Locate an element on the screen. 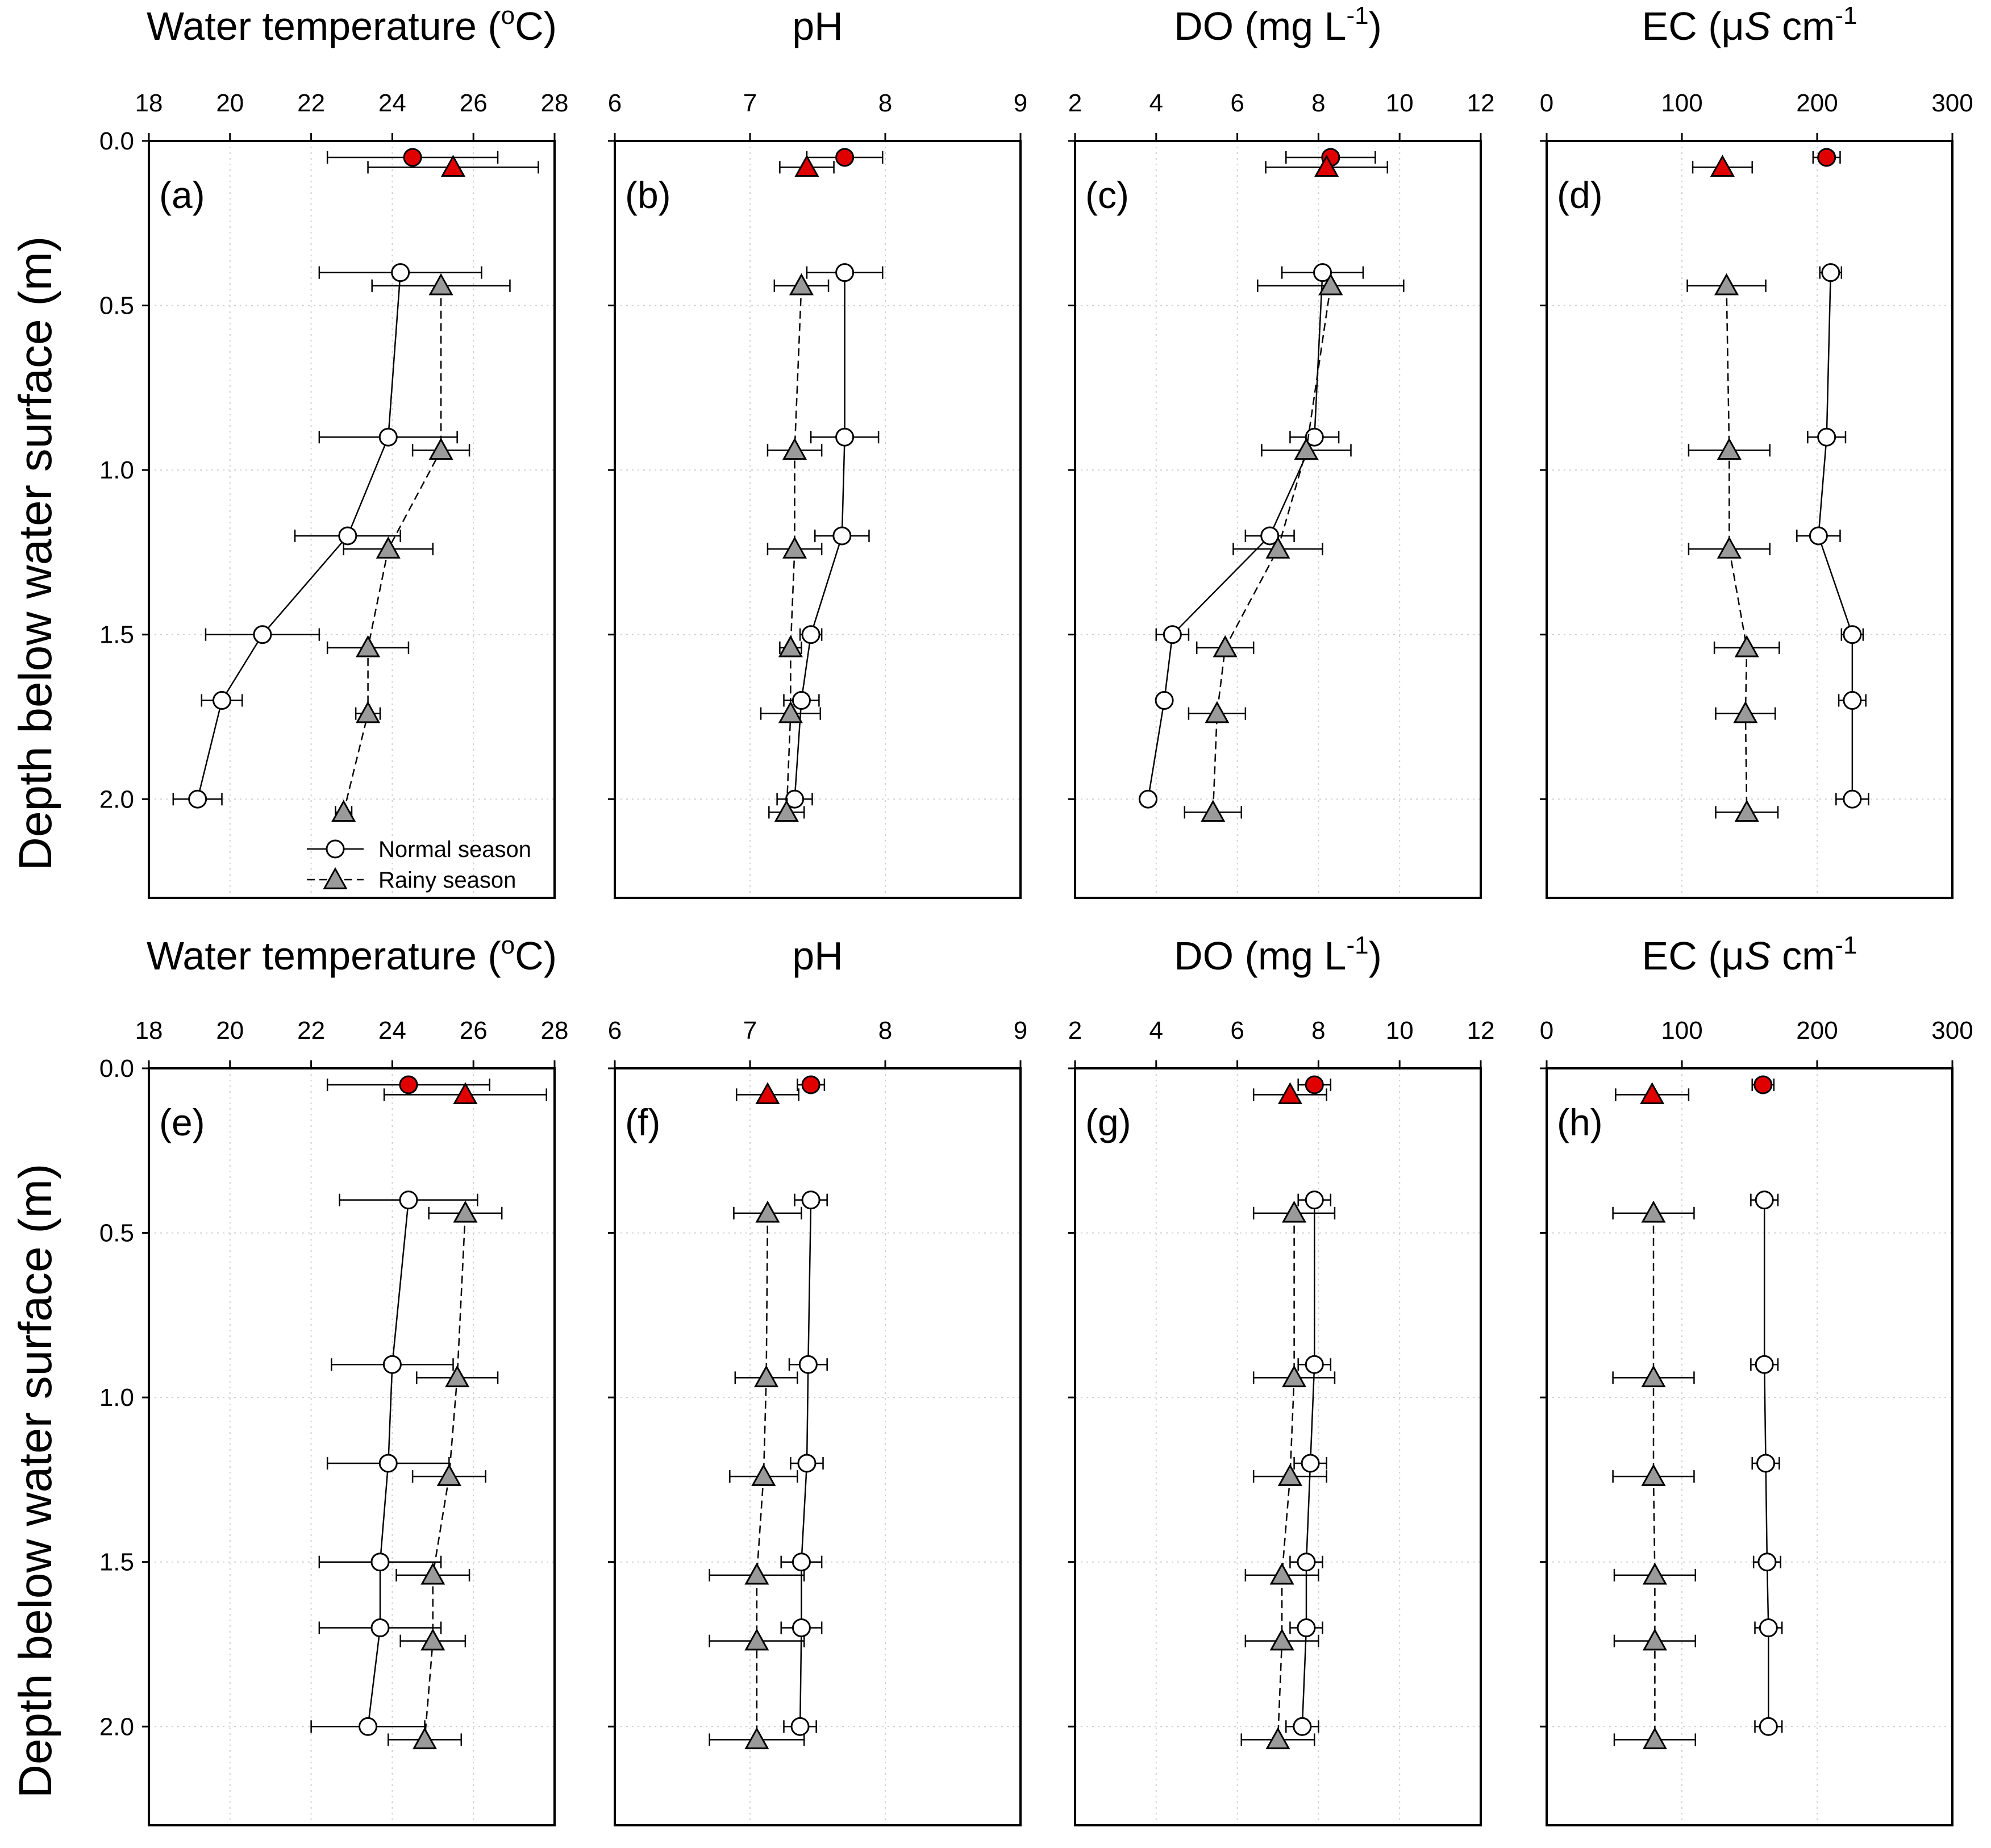  panel-letter: (c) is located at coordinates (1107, 195).